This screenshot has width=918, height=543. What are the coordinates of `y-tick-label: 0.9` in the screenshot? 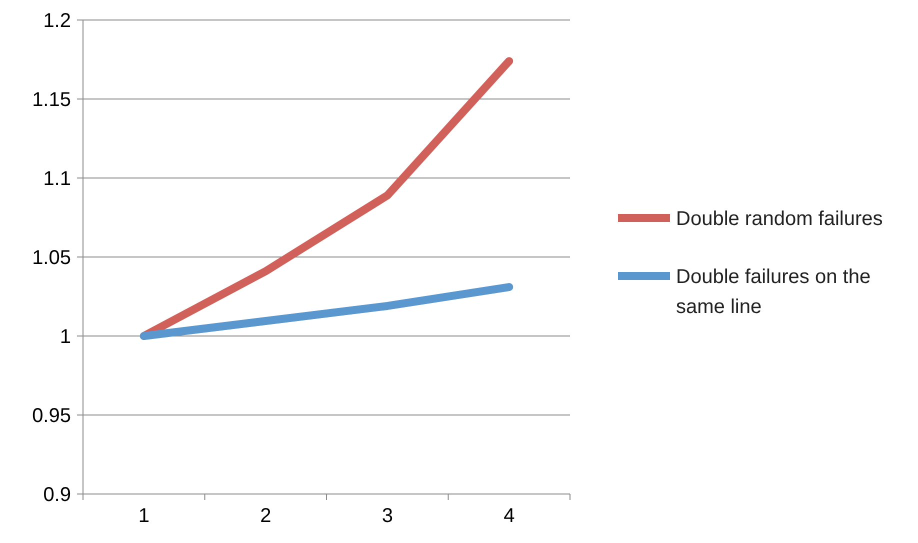 It's located at (57, 495).